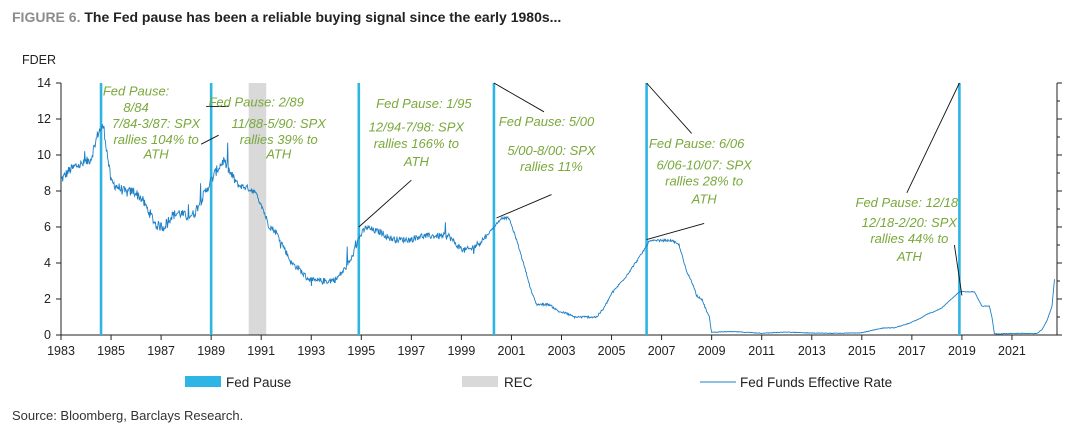 Image resolution: width=1080 pixels, height=433 pixels. Describe the element at coordinates (812, 351) in the screenshot. I see `x-tick-label: 2013` at that location.